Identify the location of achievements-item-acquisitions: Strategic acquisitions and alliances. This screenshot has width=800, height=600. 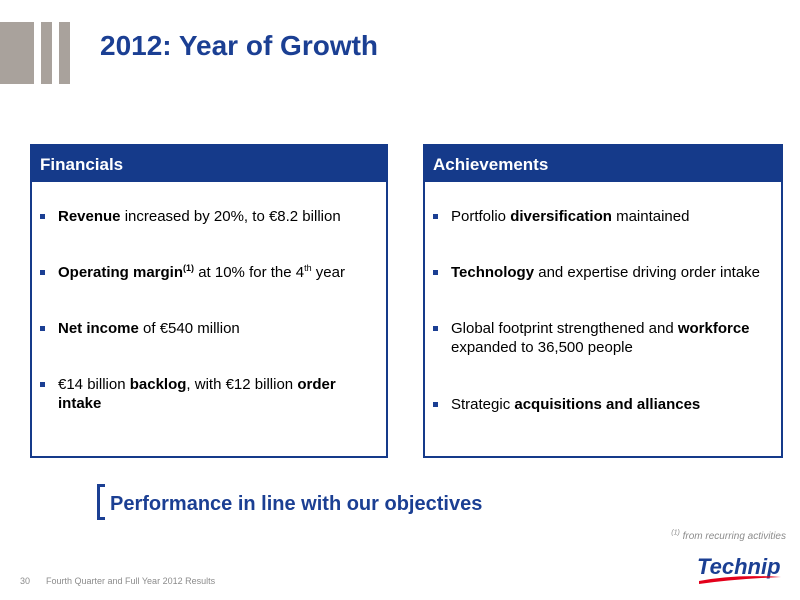
(599, 404).